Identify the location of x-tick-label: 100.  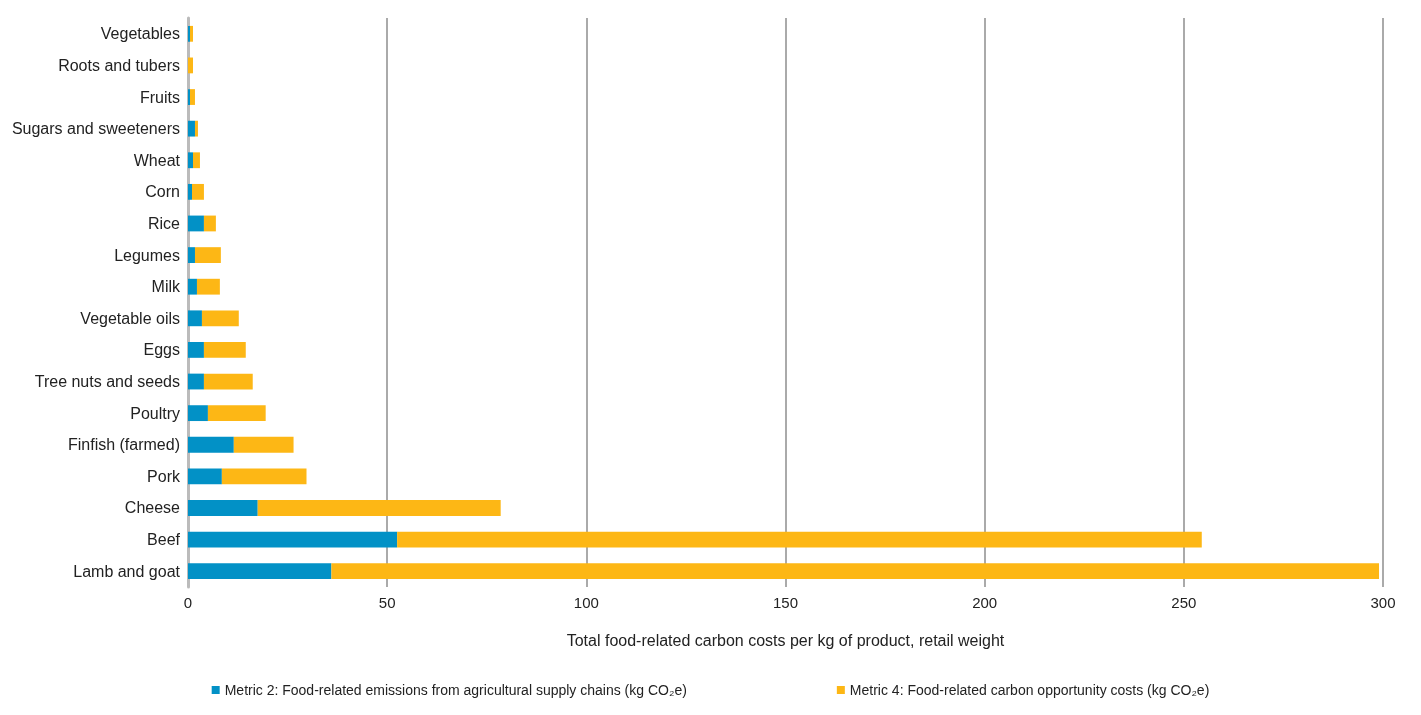
(586, 602).